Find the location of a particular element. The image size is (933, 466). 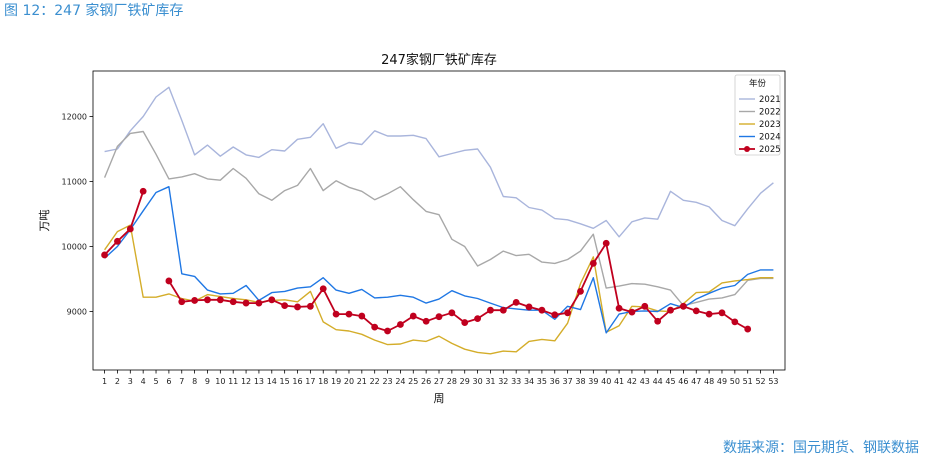

x-tick-label: 36 is located at coordinates (555, 381).